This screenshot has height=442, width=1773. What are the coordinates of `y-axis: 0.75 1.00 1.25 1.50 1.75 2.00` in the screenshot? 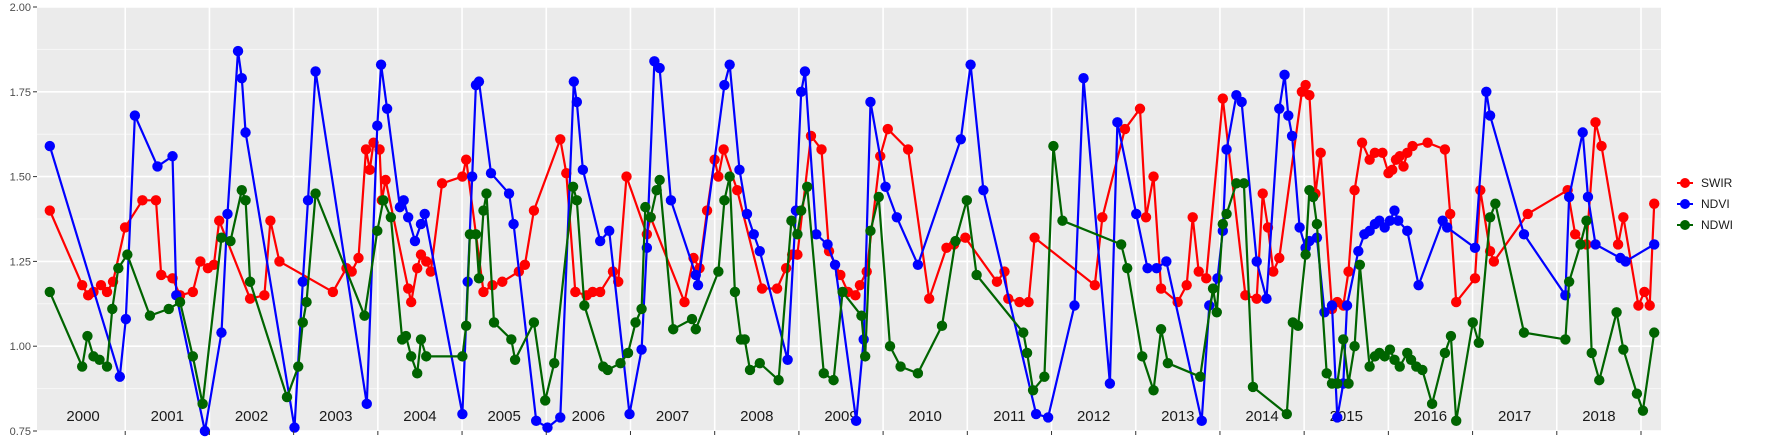 It's located at (23, 220).